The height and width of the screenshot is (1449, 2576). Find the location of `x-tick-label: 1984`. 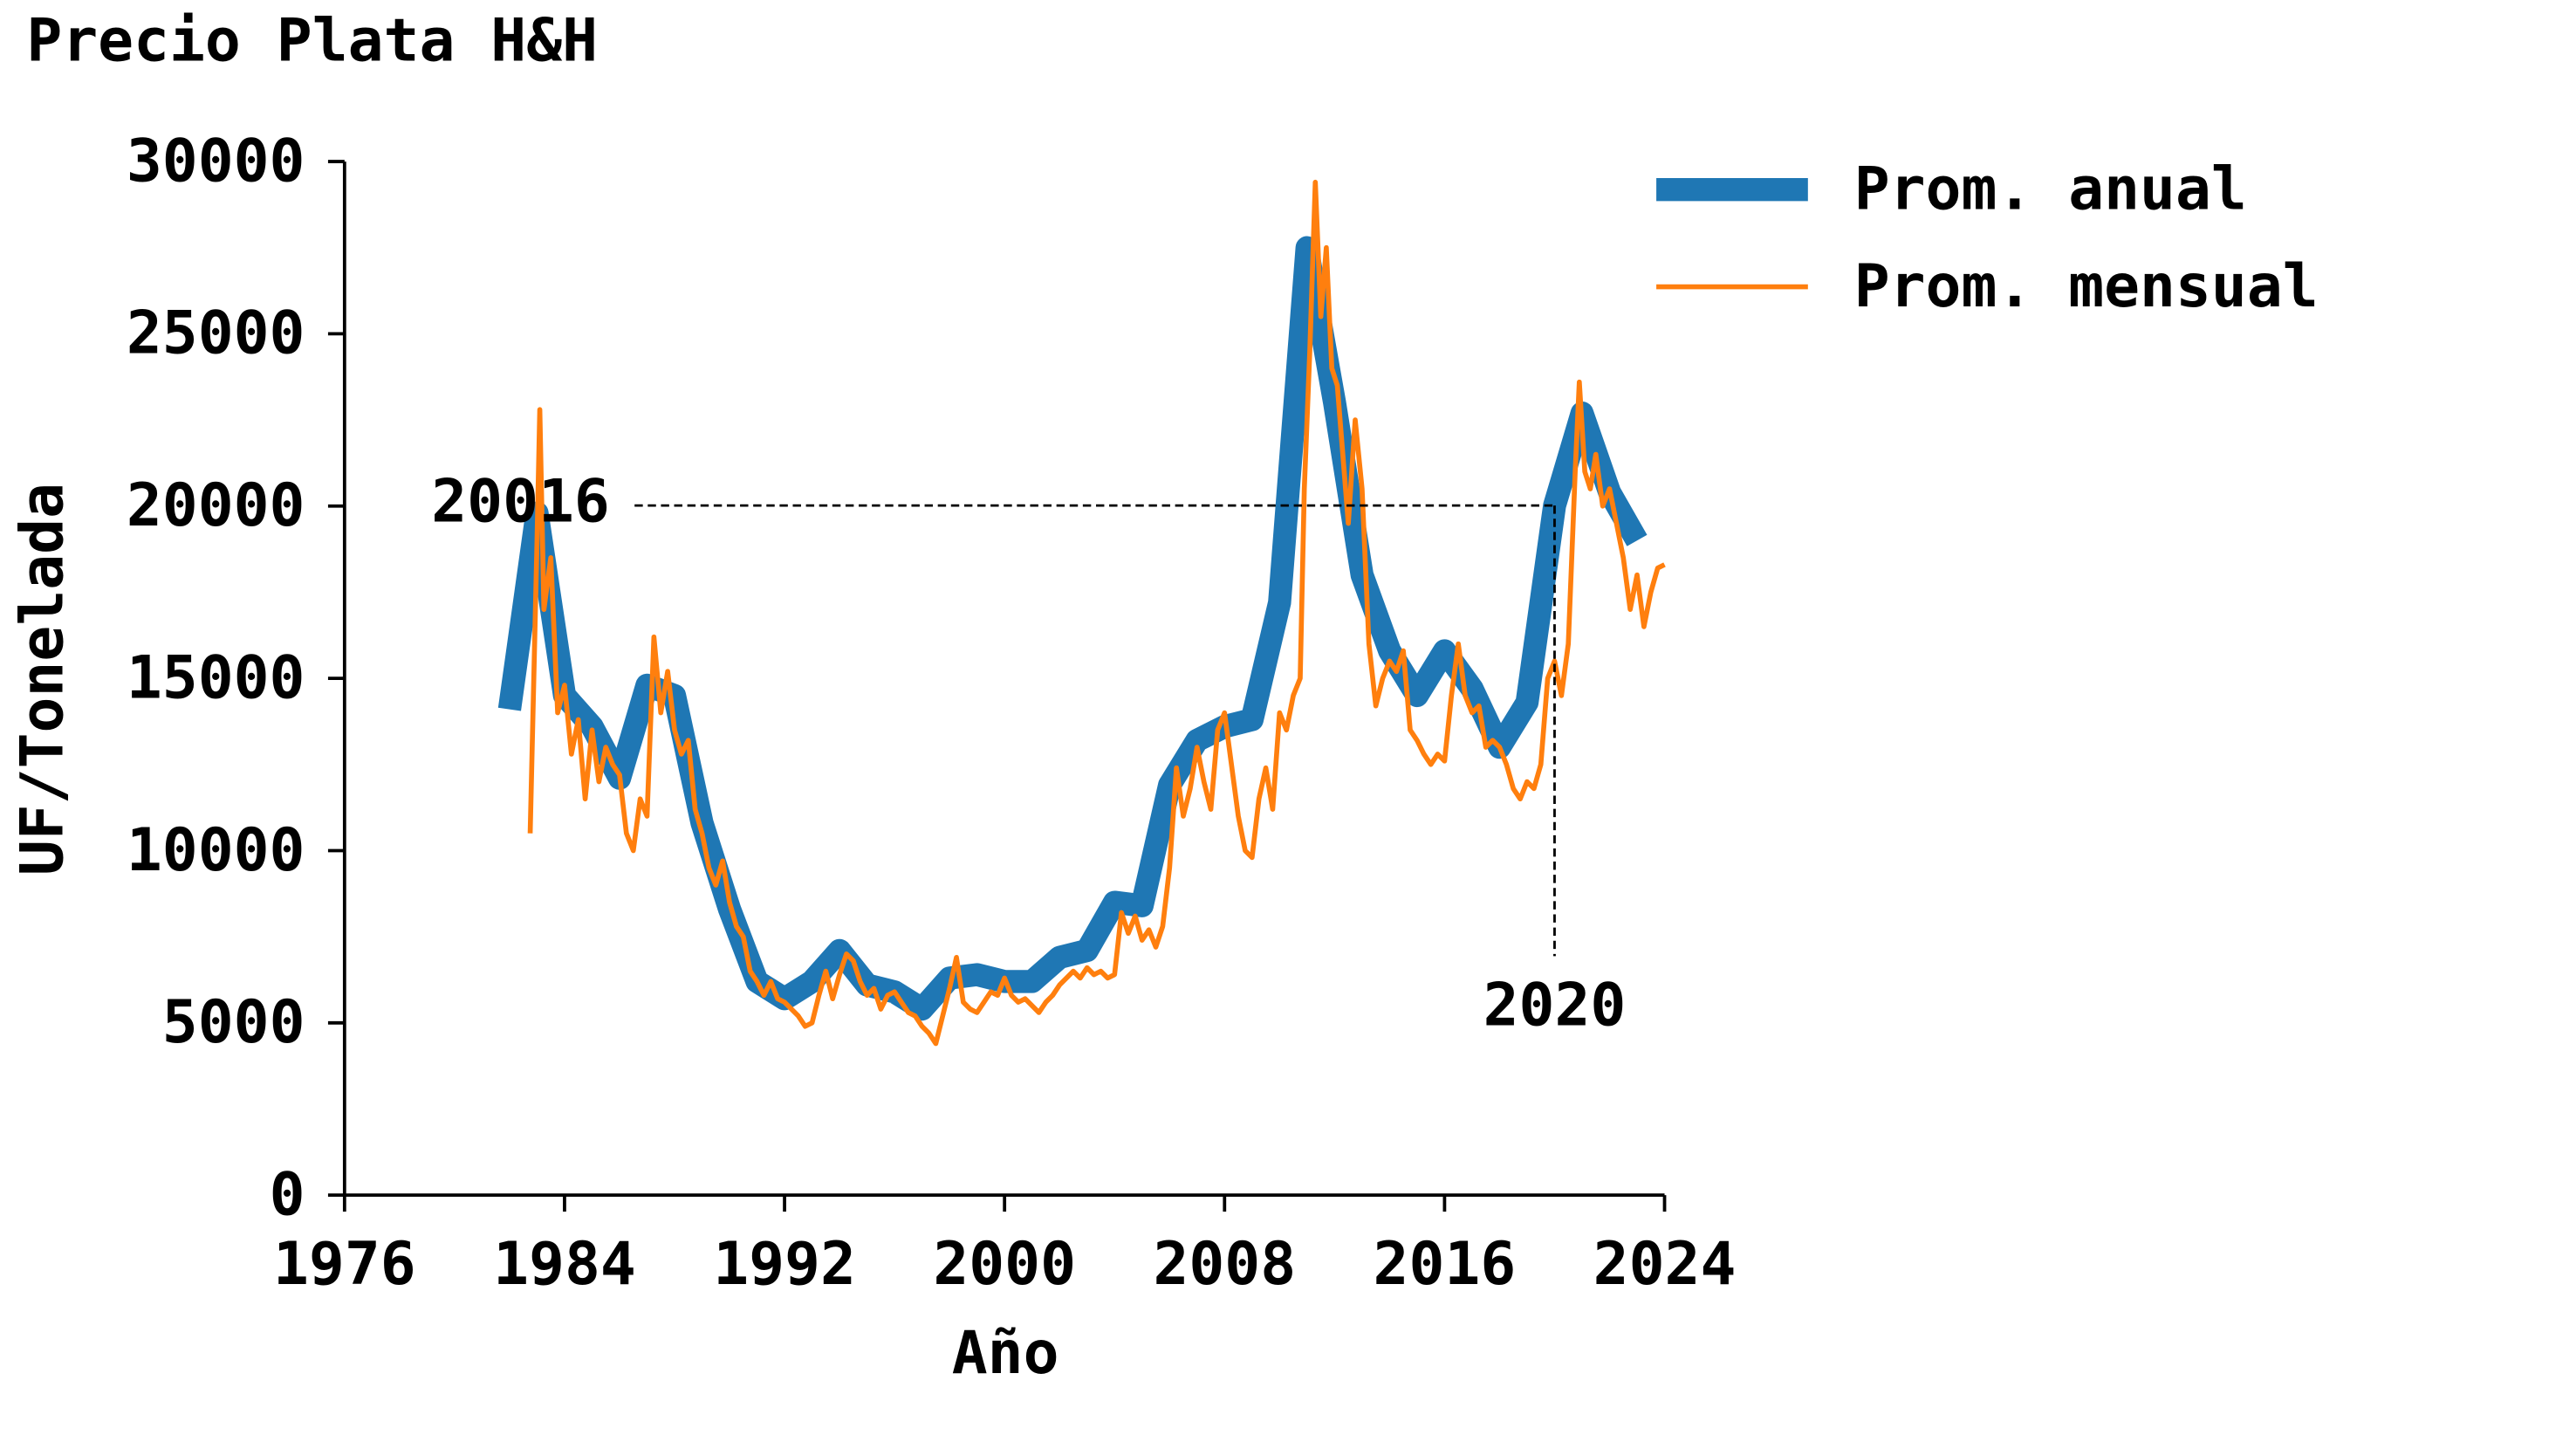

x-tick-label: 1984 is located at coordinates (564, 1264).